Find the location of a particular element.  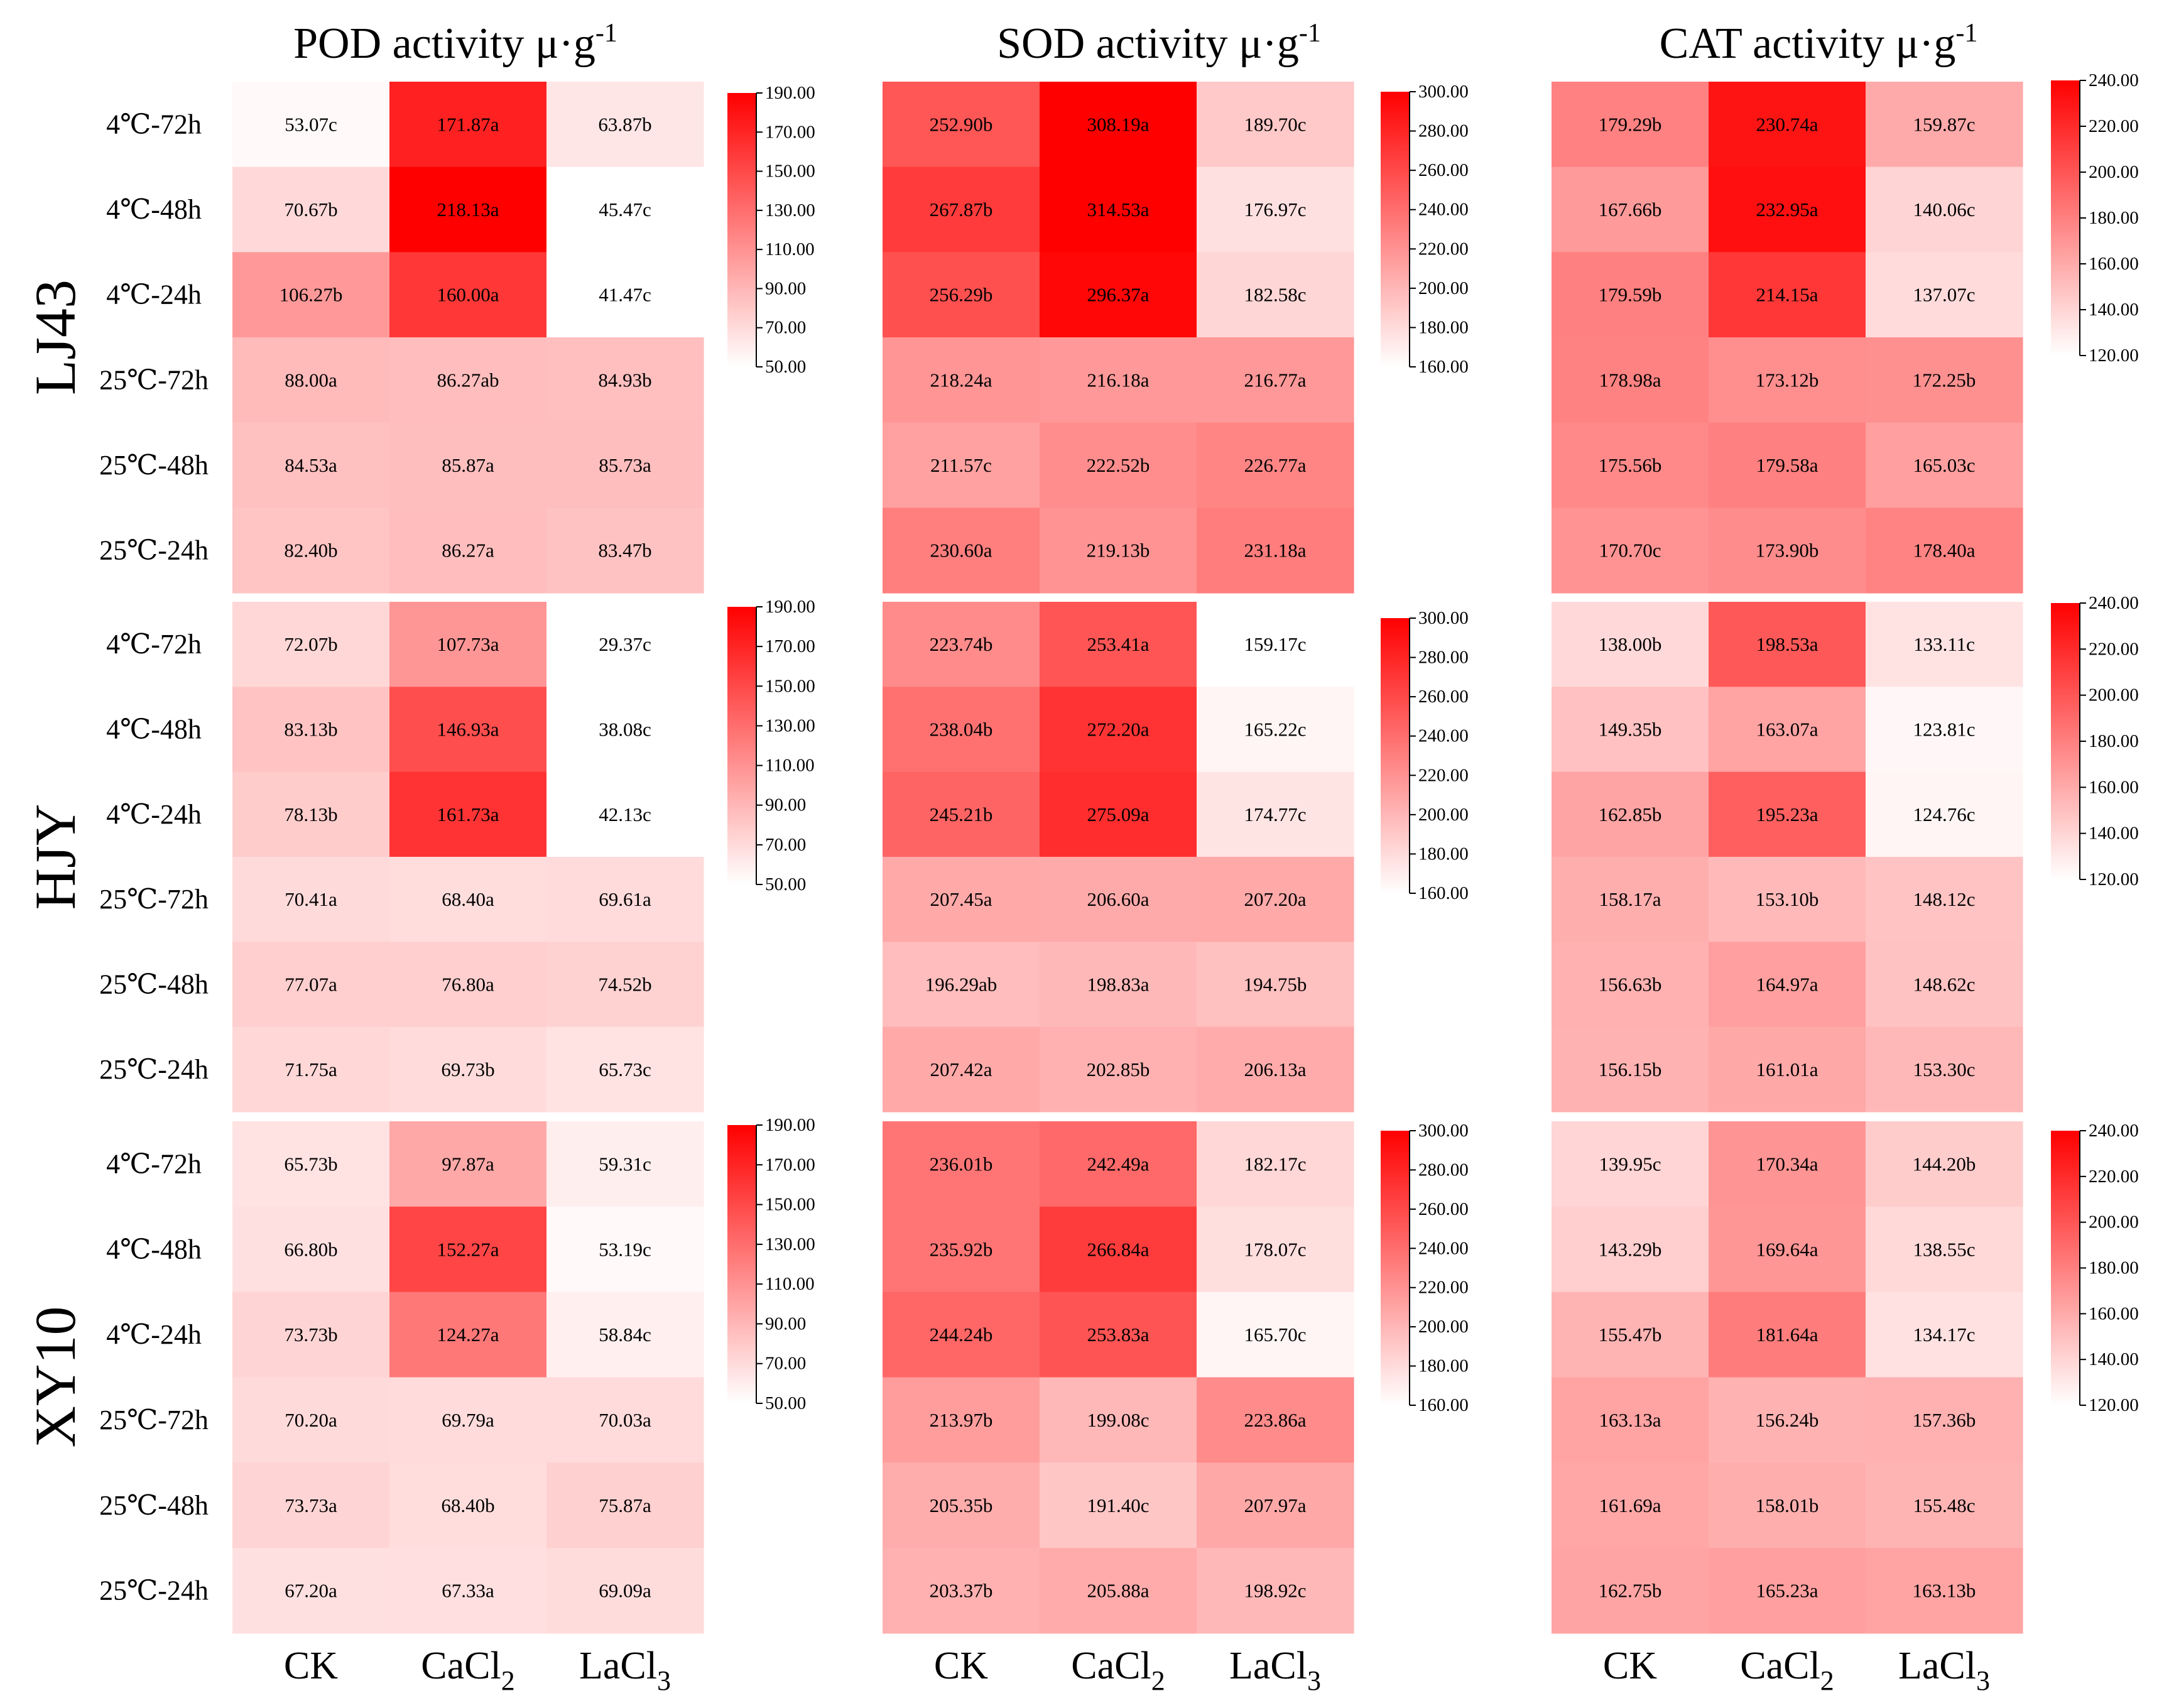

cell-value-pod-hjy-r1-c2: 38.08c is located at coordinates (625, 730).